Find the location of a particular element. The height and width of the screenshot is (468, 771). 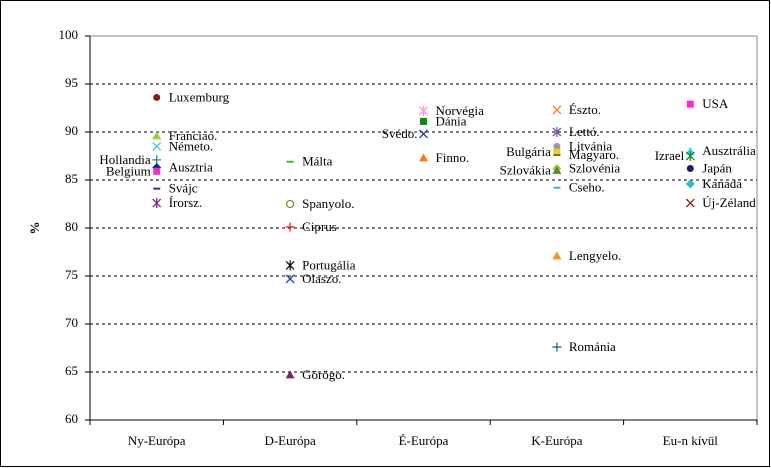

point-label: Franciao. is located at coordinates (193, 135).